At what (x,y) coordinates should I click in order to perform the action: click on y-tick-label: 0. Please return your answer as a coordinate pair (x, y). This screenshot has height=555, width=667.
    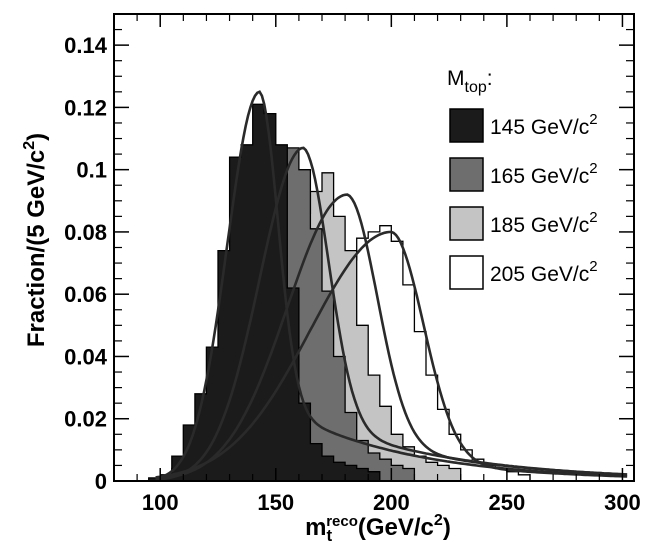
    Looking at the image, I should click on (101, 481).